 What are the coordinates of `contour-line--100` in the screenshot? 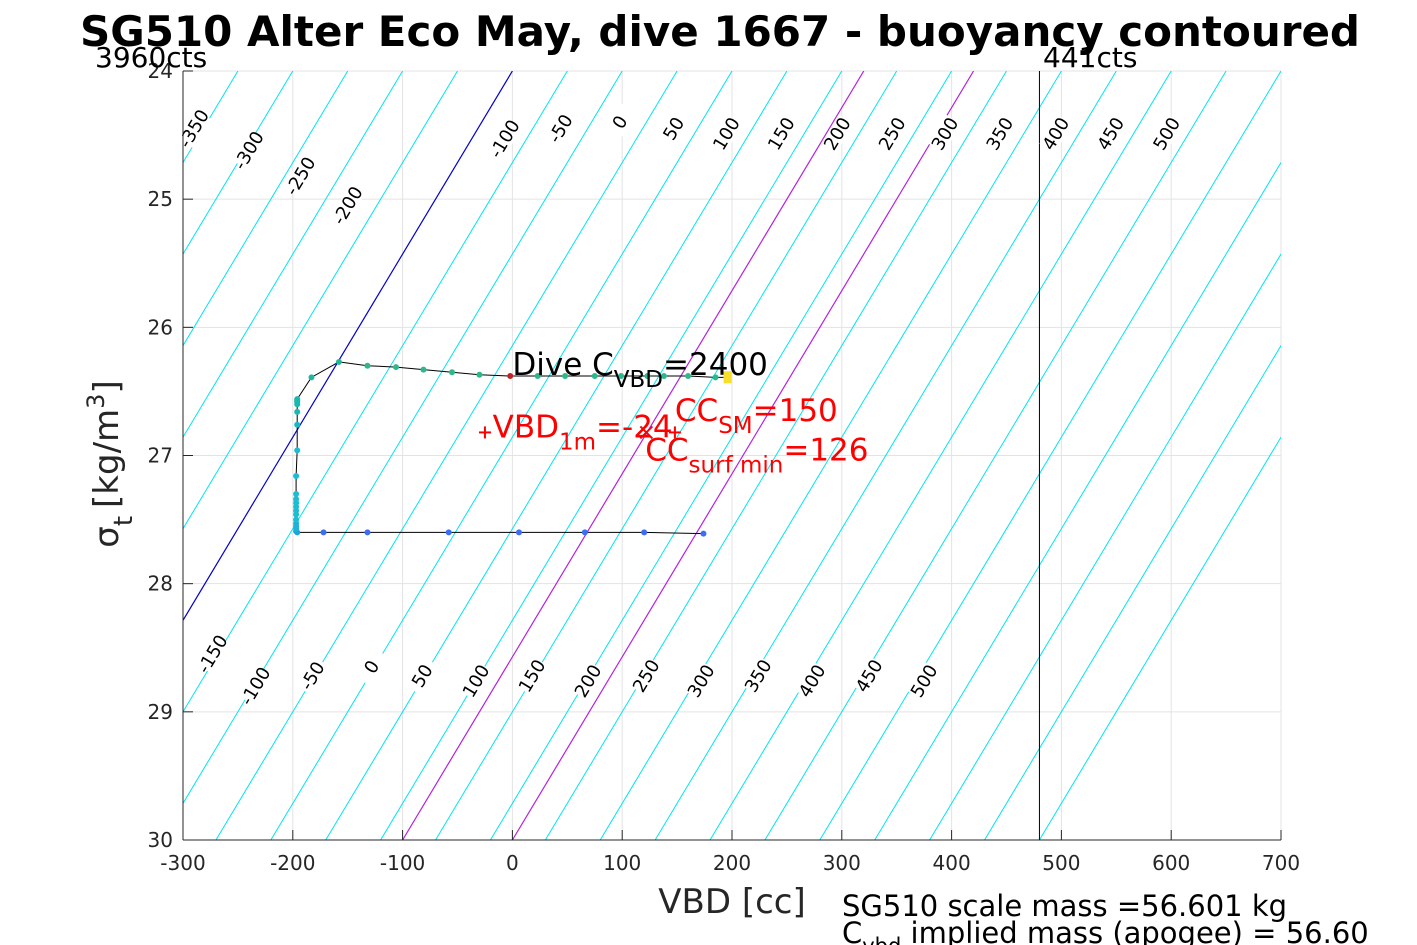 It's located at (293, 255).